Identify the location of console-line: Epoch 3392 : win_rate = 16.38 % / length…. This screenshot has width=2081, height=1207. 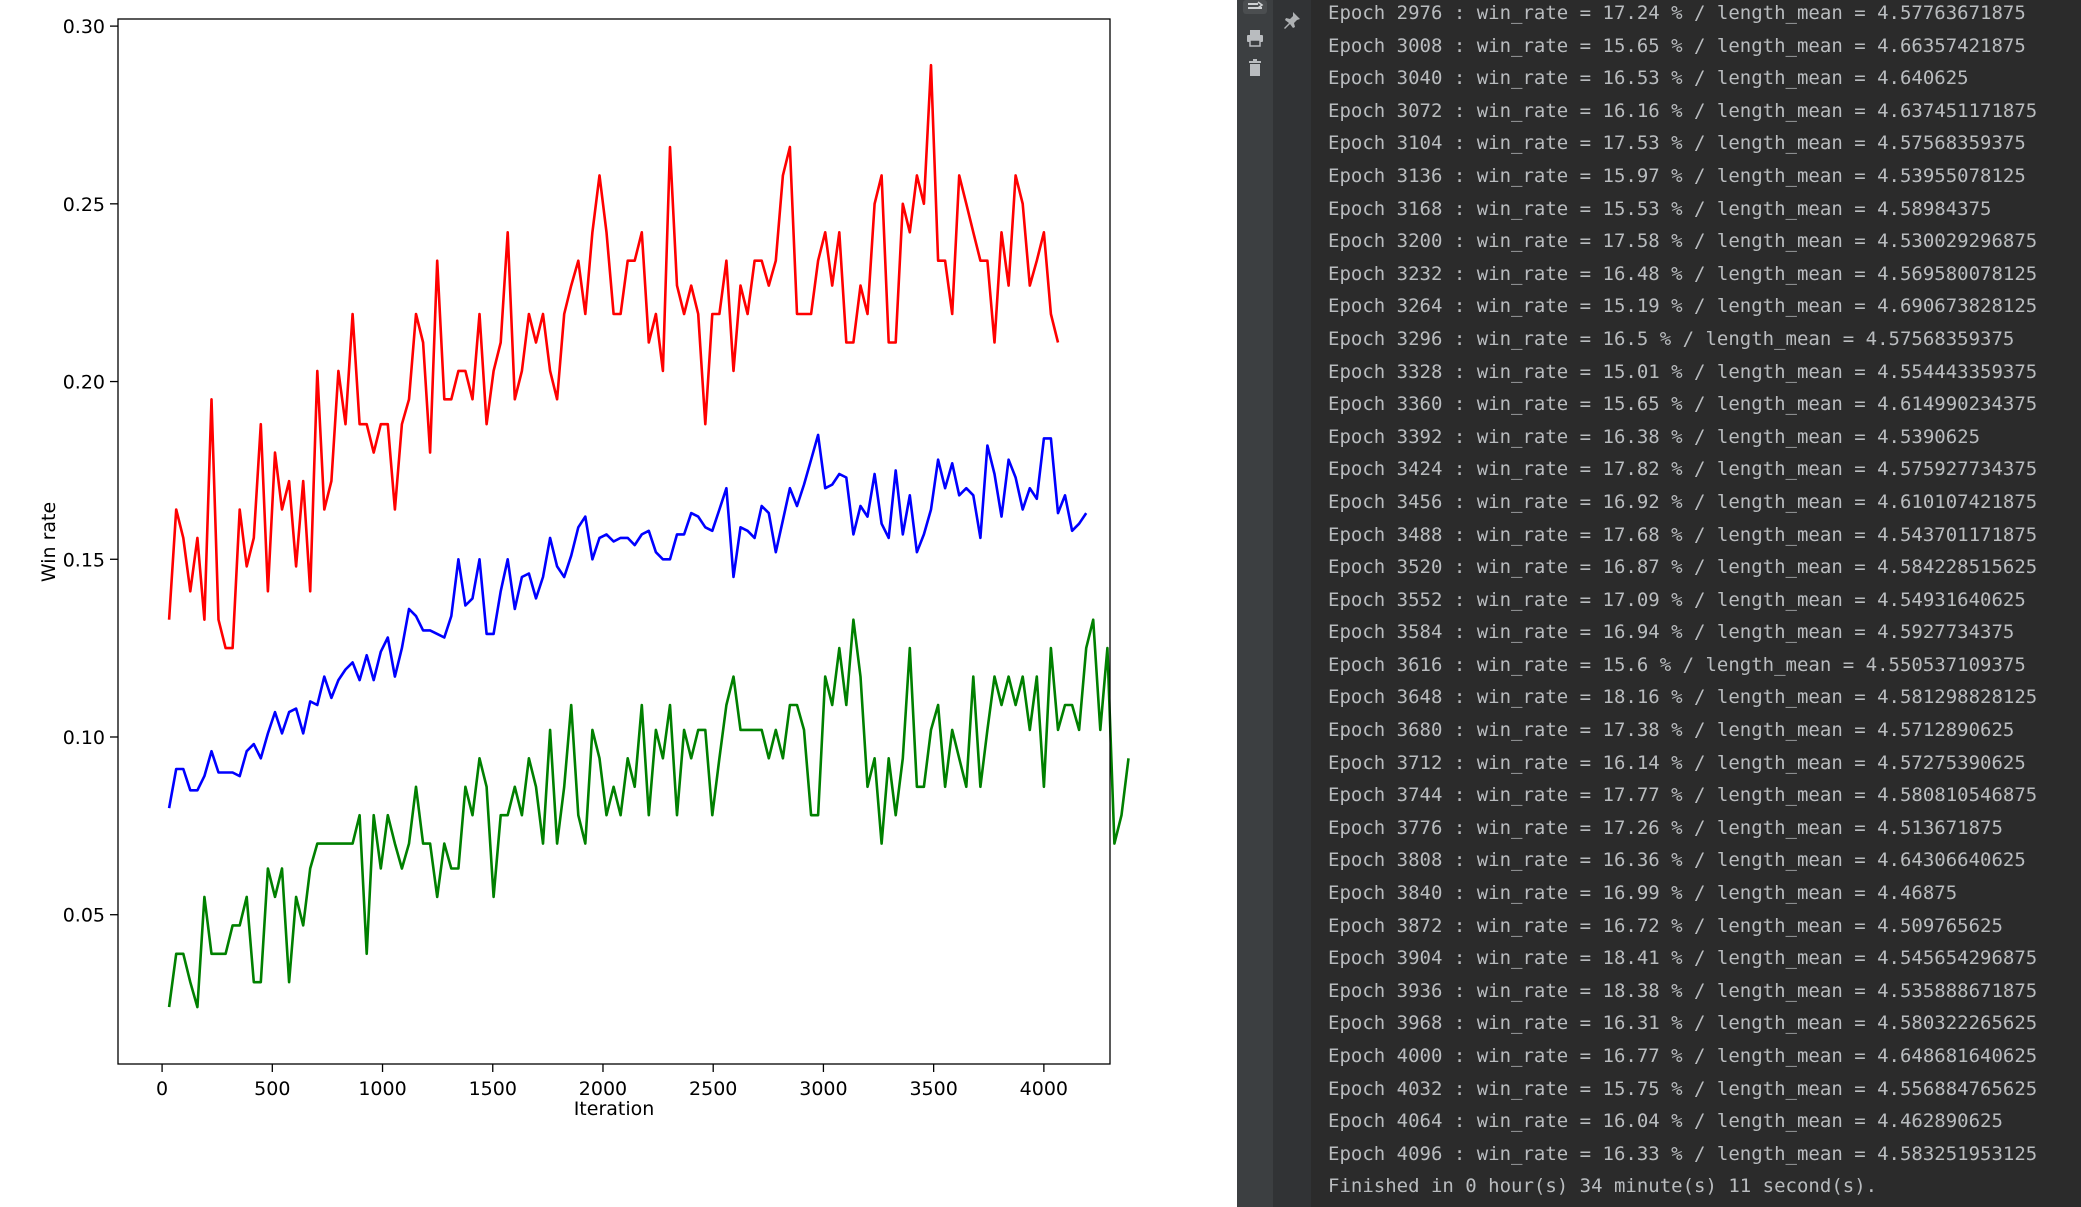
(1654, 436).